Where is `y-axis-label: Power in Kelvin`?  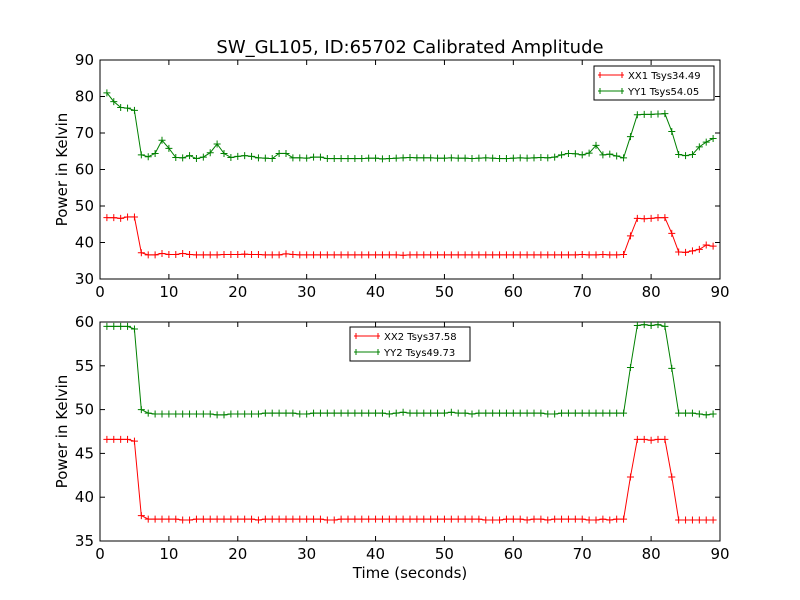
y-axis-label: Power in Kelvin is located at coordinates (62, 432).